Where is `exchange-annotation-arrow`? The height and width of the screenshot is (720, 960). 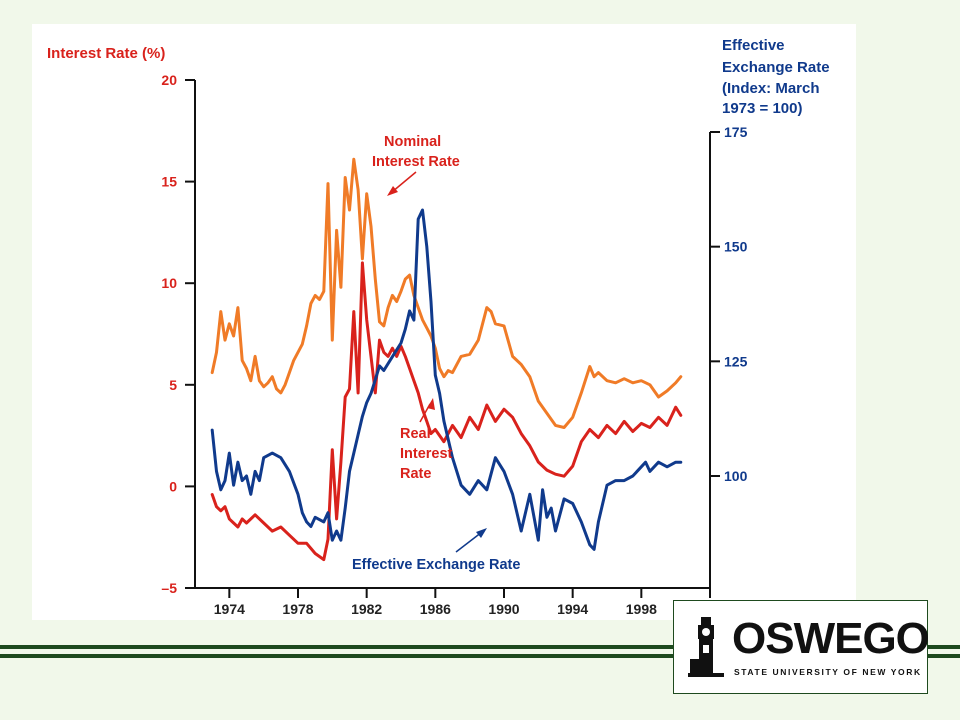
exchange-annotation-arrow is located at coordinates (469, 542).